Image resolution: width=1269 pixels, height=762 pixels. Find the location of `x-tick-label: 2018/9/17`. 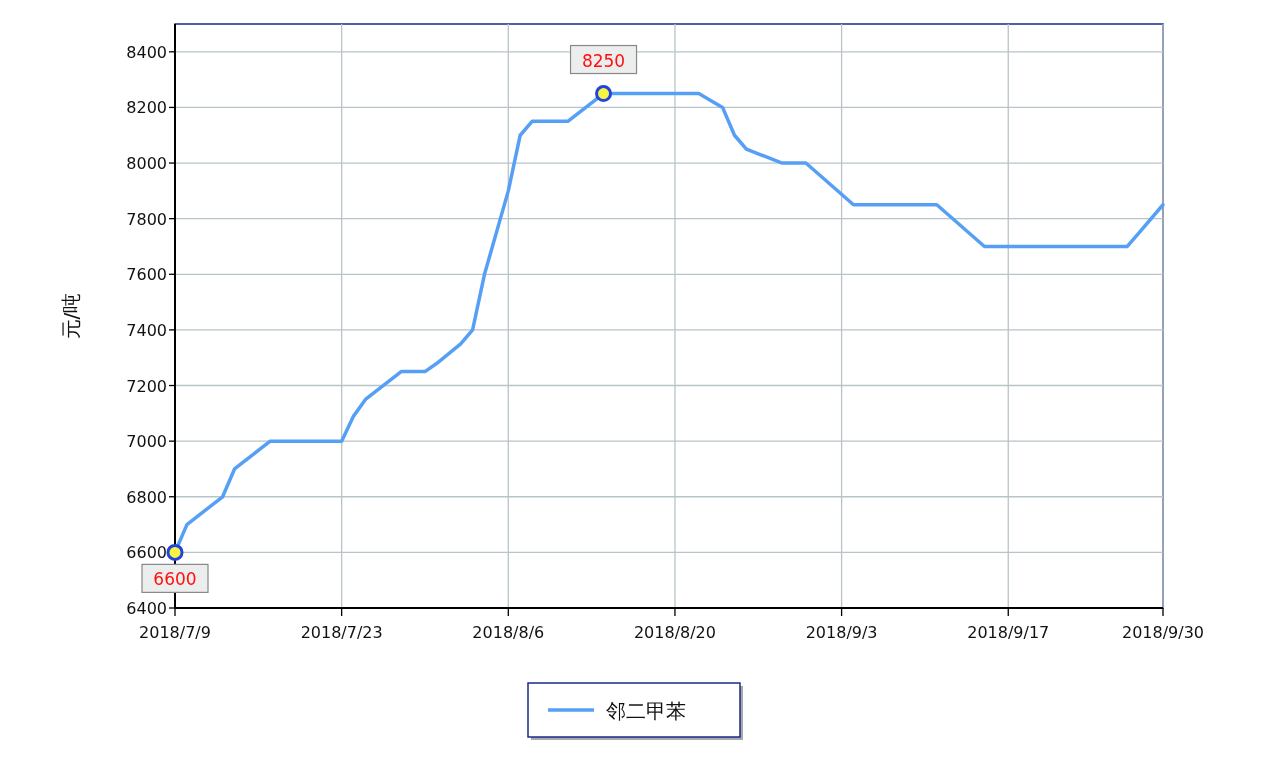

x-tick-label: 2018/9/17 is located at coordinates (1008, 632).